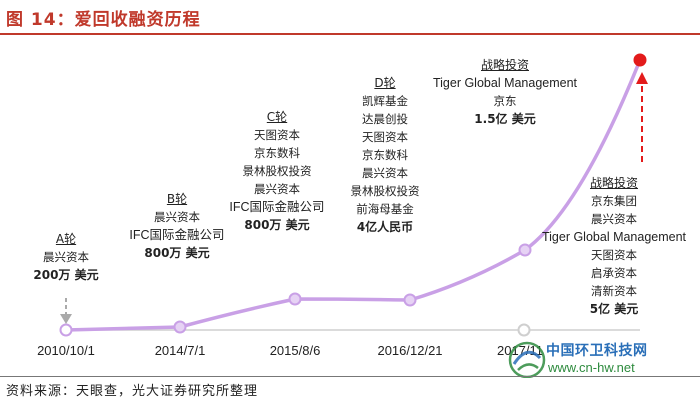  I want to click on investor: 京东集团, so click(614, 201).